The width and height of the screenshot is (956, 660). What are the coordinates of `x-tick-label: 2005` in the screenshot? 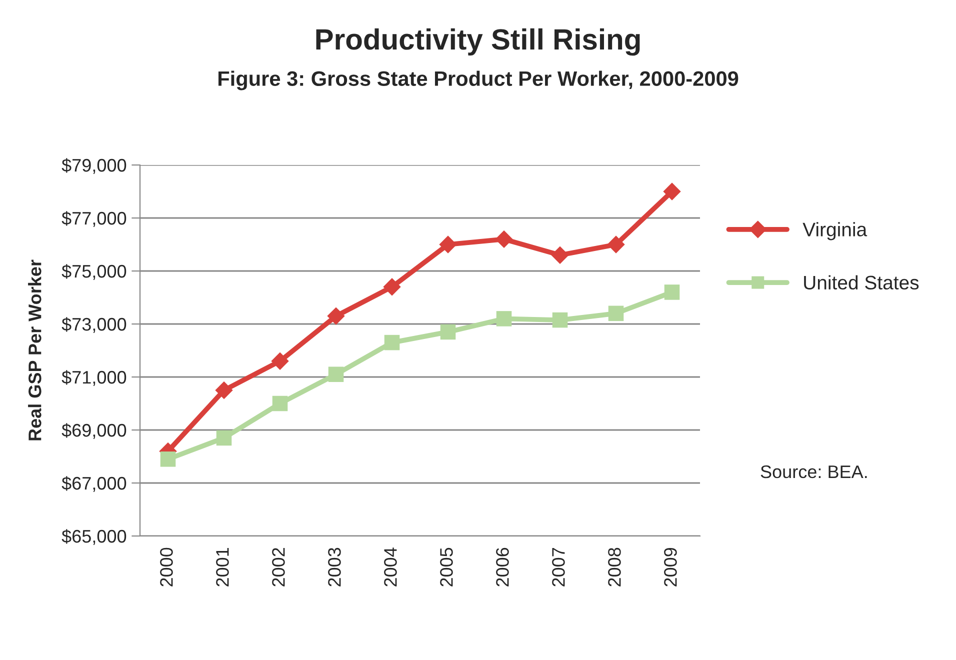 It's located at (446, 567).